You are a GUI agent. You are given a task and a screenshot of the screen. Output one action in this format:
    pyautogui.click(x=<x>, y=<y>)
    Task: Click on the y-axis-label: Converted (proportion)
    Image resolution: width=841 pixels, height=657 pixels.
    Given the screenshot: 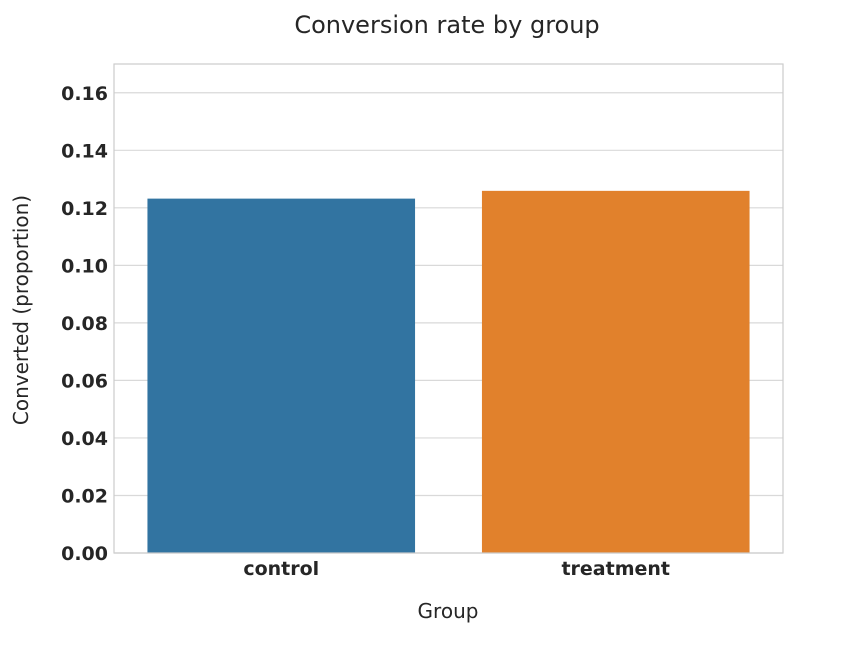 What is the action you would take?
    pyautogui.click(x=21, y=310)
    